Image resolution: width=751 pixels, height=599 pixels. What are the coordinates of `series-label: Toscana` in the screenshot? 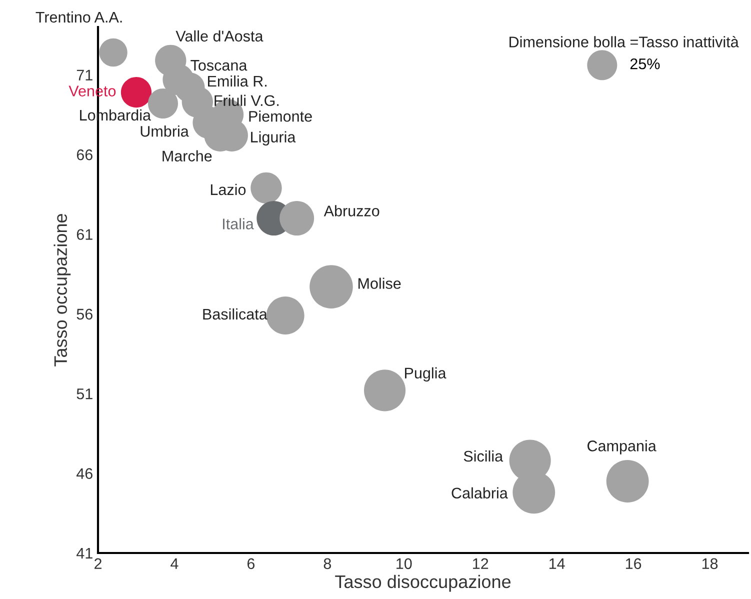 It's located at (219, 65).